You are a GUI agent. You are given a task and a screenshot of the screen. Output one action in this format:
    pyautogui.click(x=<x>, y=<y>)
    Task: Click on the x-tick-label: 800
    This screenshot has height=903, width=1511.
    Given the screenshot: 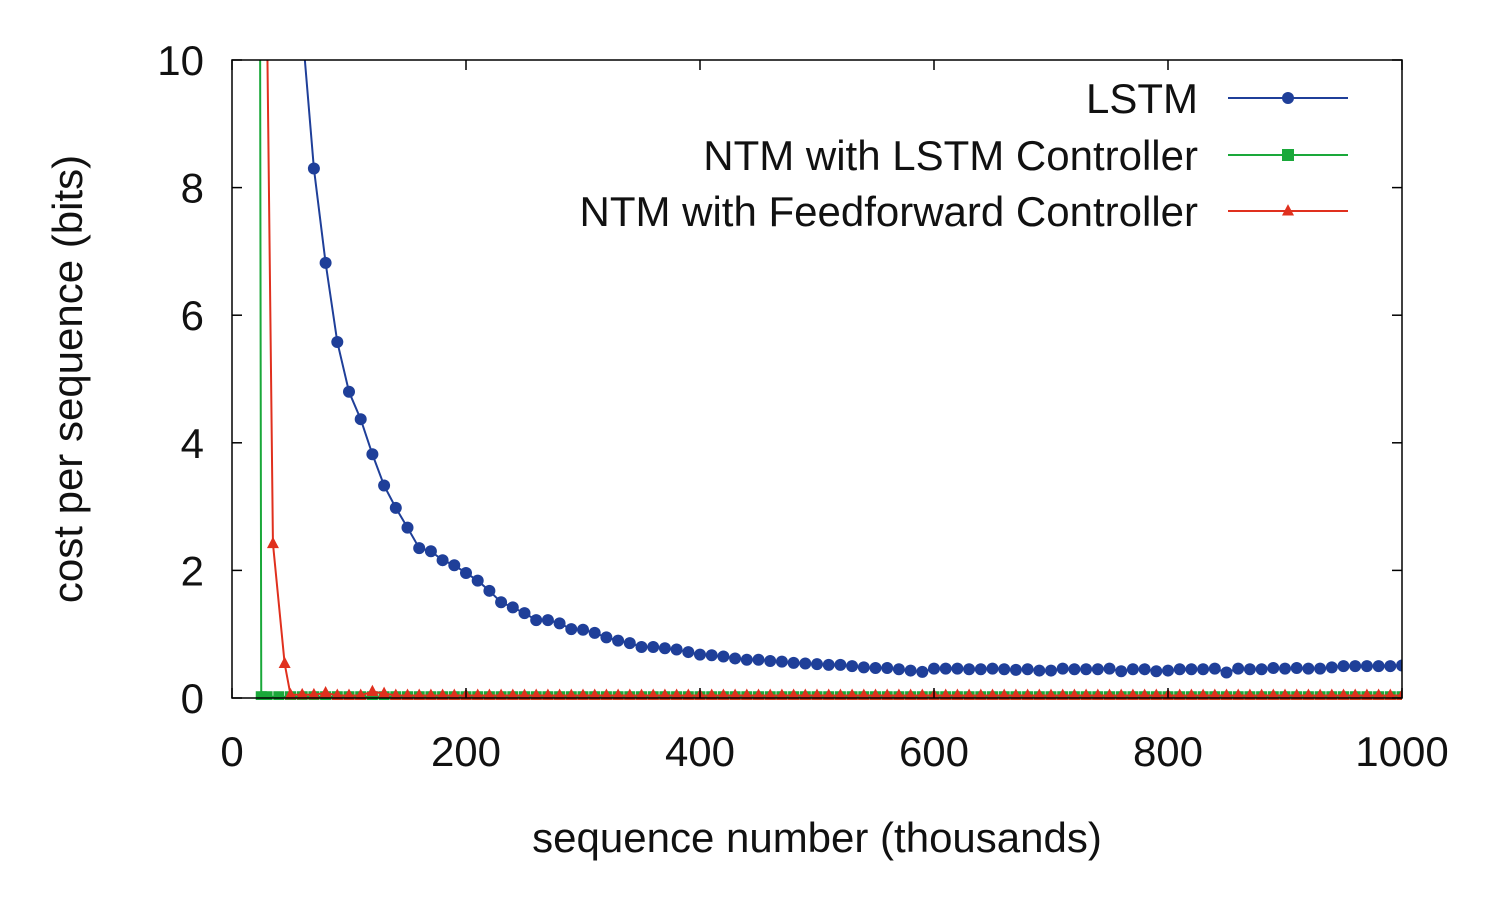 What is the action you would take?
    pyautogui.click(x=1168, y=751)
    